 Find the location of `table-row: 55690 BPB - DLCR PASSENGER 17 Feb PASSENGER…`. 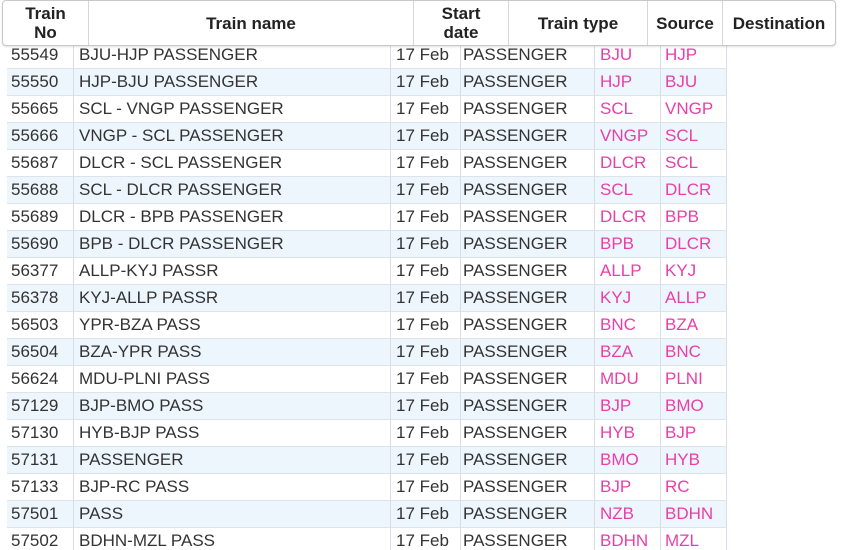

table-row: 55690 BPB - DLCR PASSENGER 17 Feb PASSENGER… is located at coordinates (367, 244).